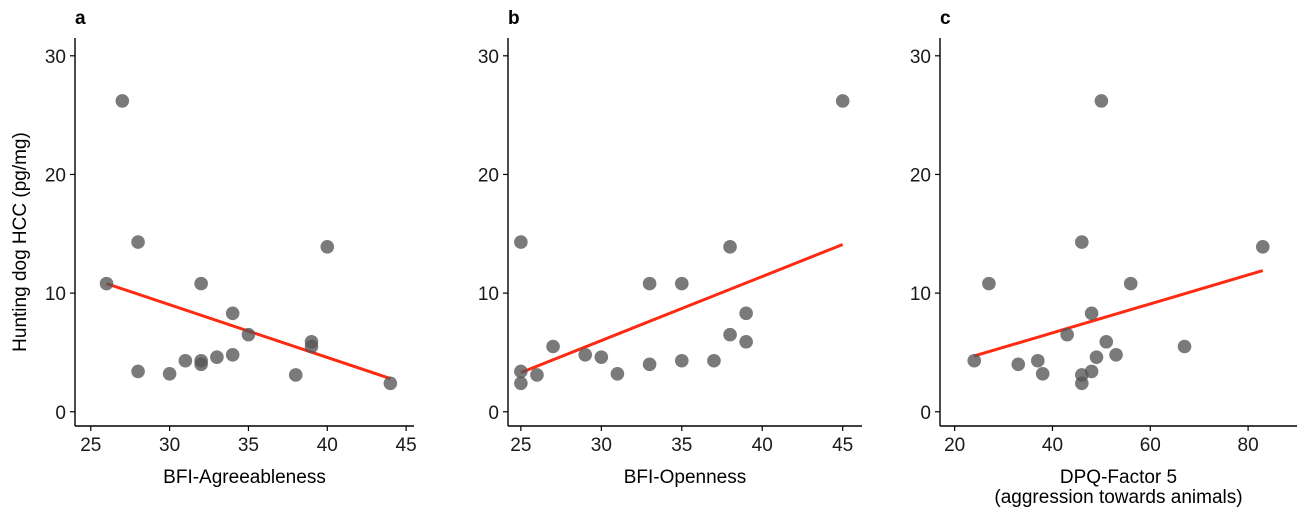  I want to click on panel-label: b, so click(514, 18).